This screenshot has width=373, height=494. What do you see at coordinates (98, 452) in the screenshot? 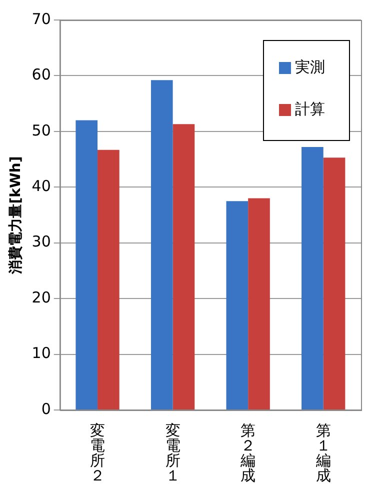
I see `x-tick-label: 変電所２` at bounding box center [98, 452].